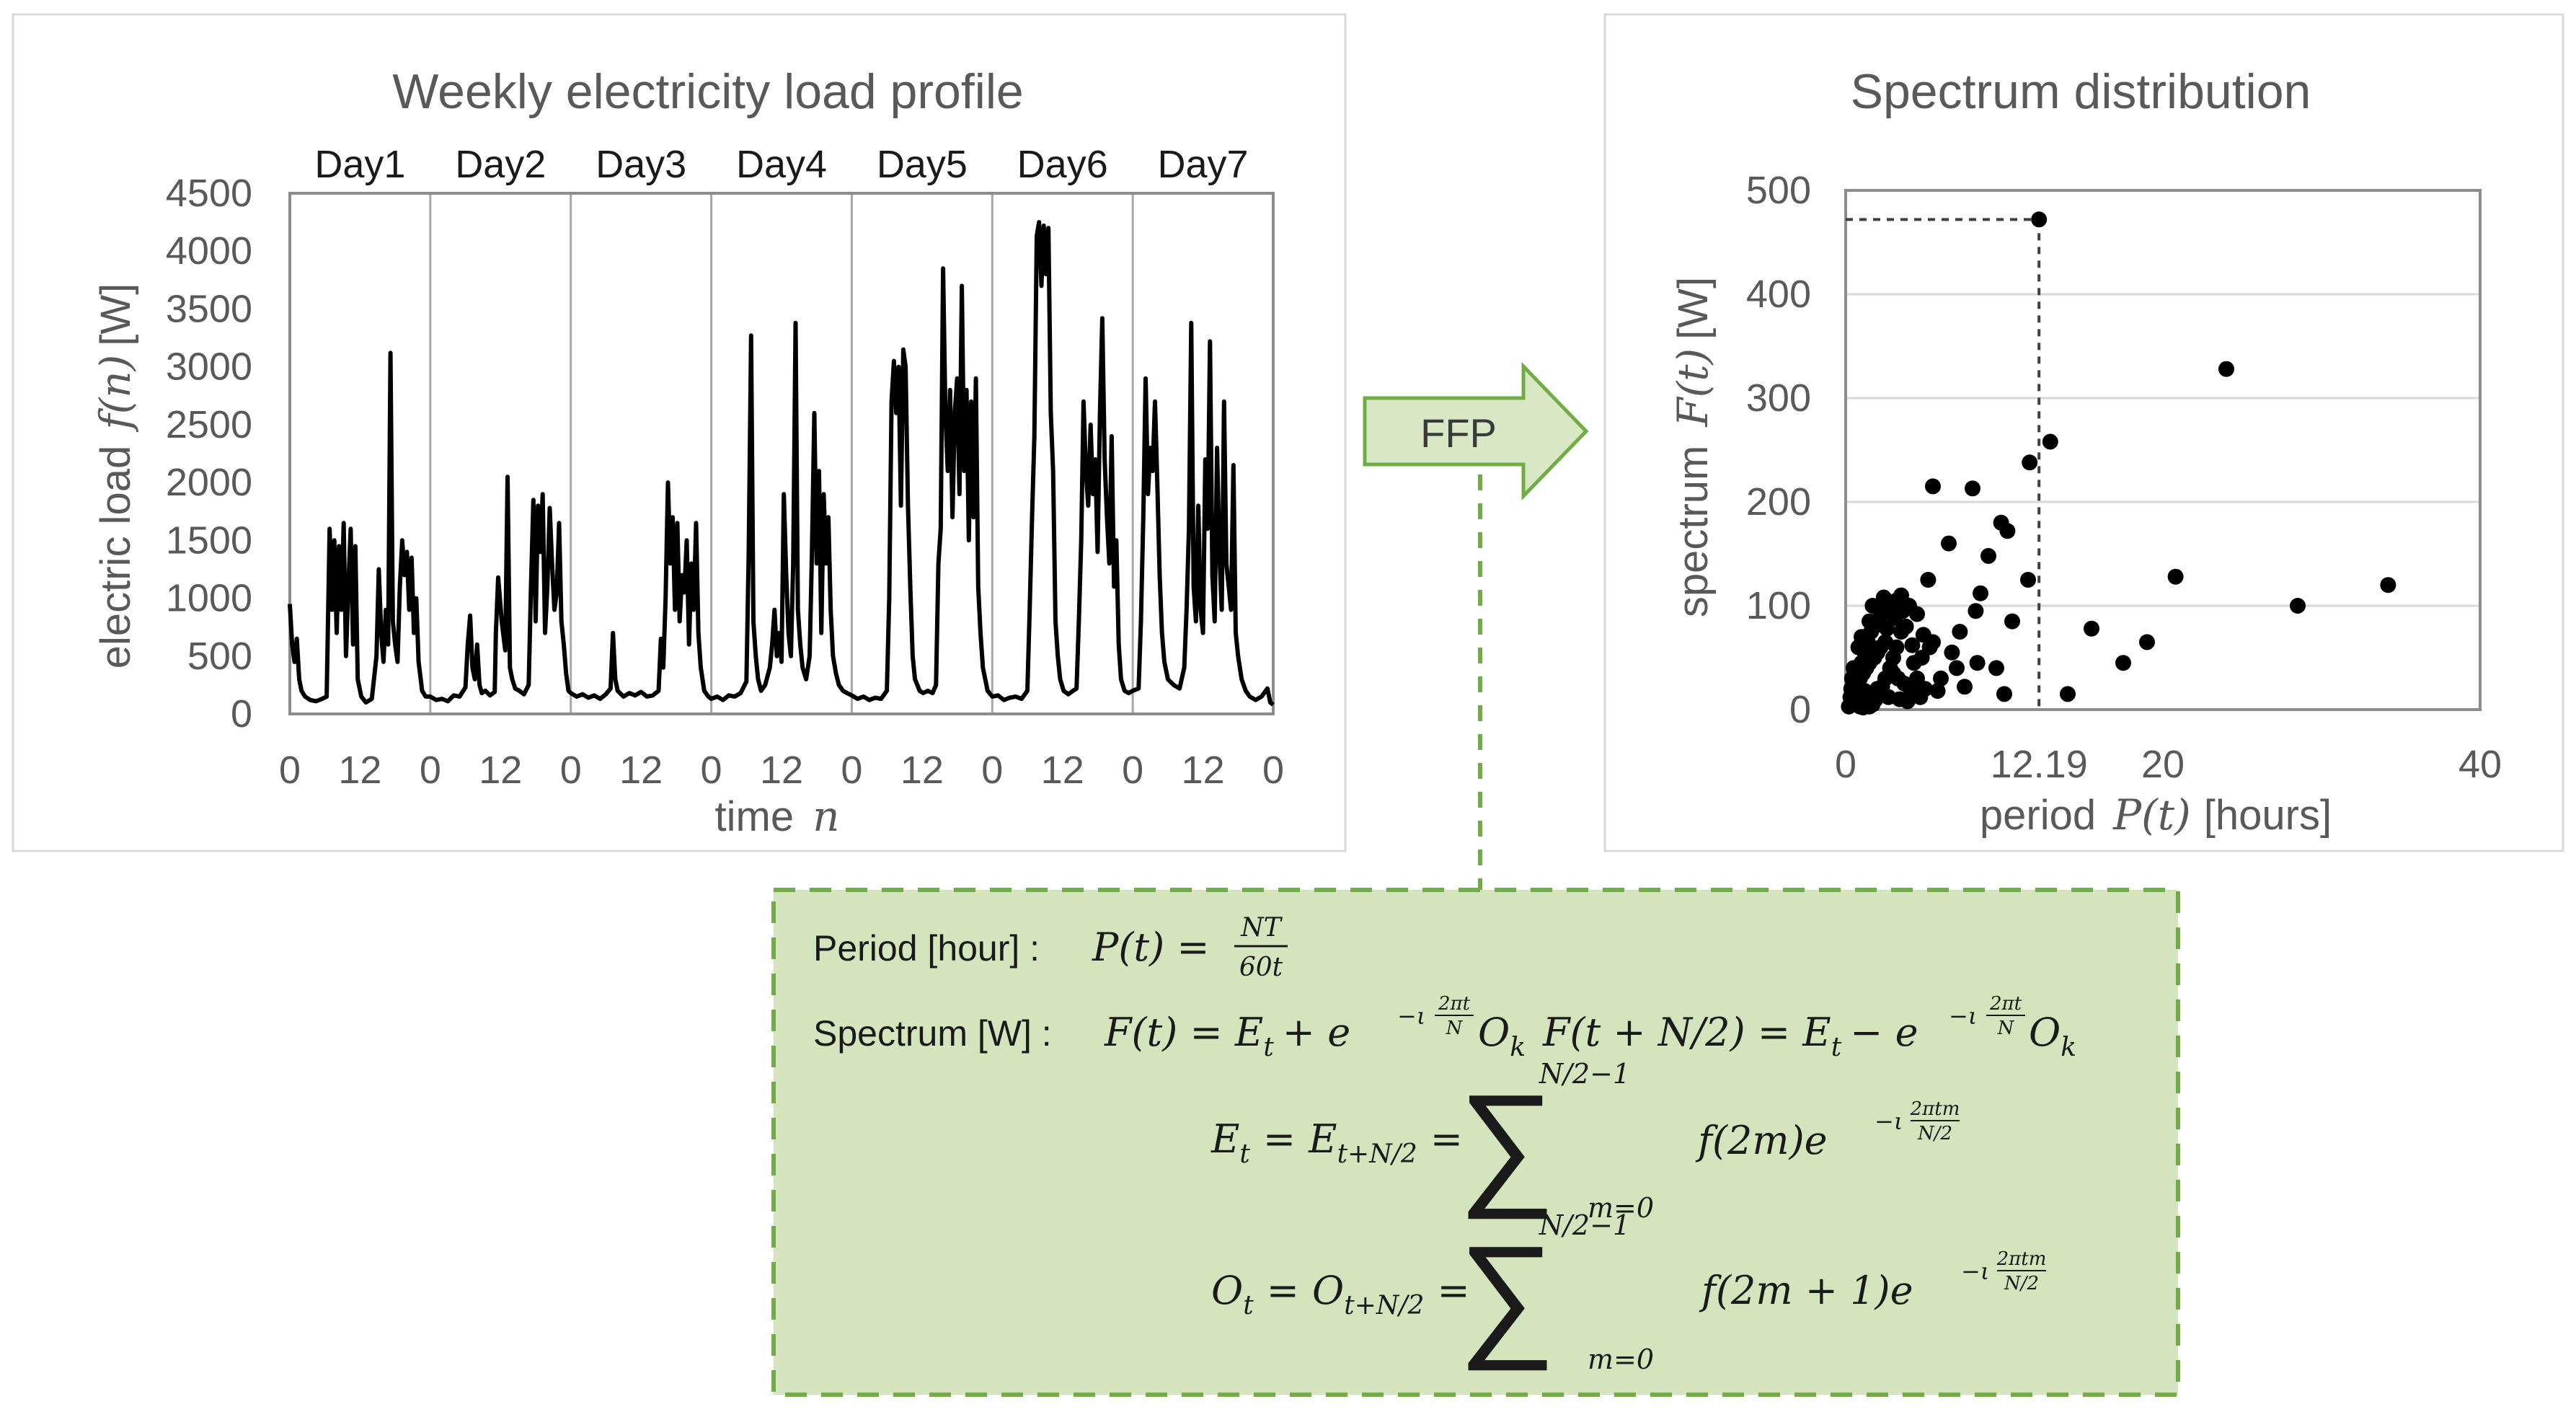 The height and width of the screenshot is (1412, 2576). Describe the element at coordinates (1884, 1032) in the screenshot. I see `spectrum-eq2-mid: − e` at that location.